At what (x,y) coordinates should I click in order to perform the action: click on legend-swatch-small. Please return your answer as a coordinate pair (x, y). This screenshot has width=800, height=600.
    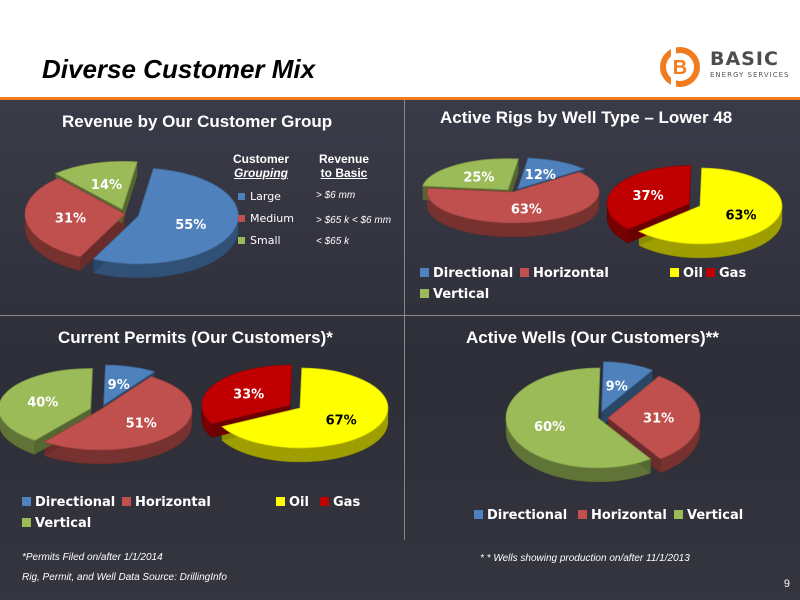
    Looking at the image, I should click on (241, 240).